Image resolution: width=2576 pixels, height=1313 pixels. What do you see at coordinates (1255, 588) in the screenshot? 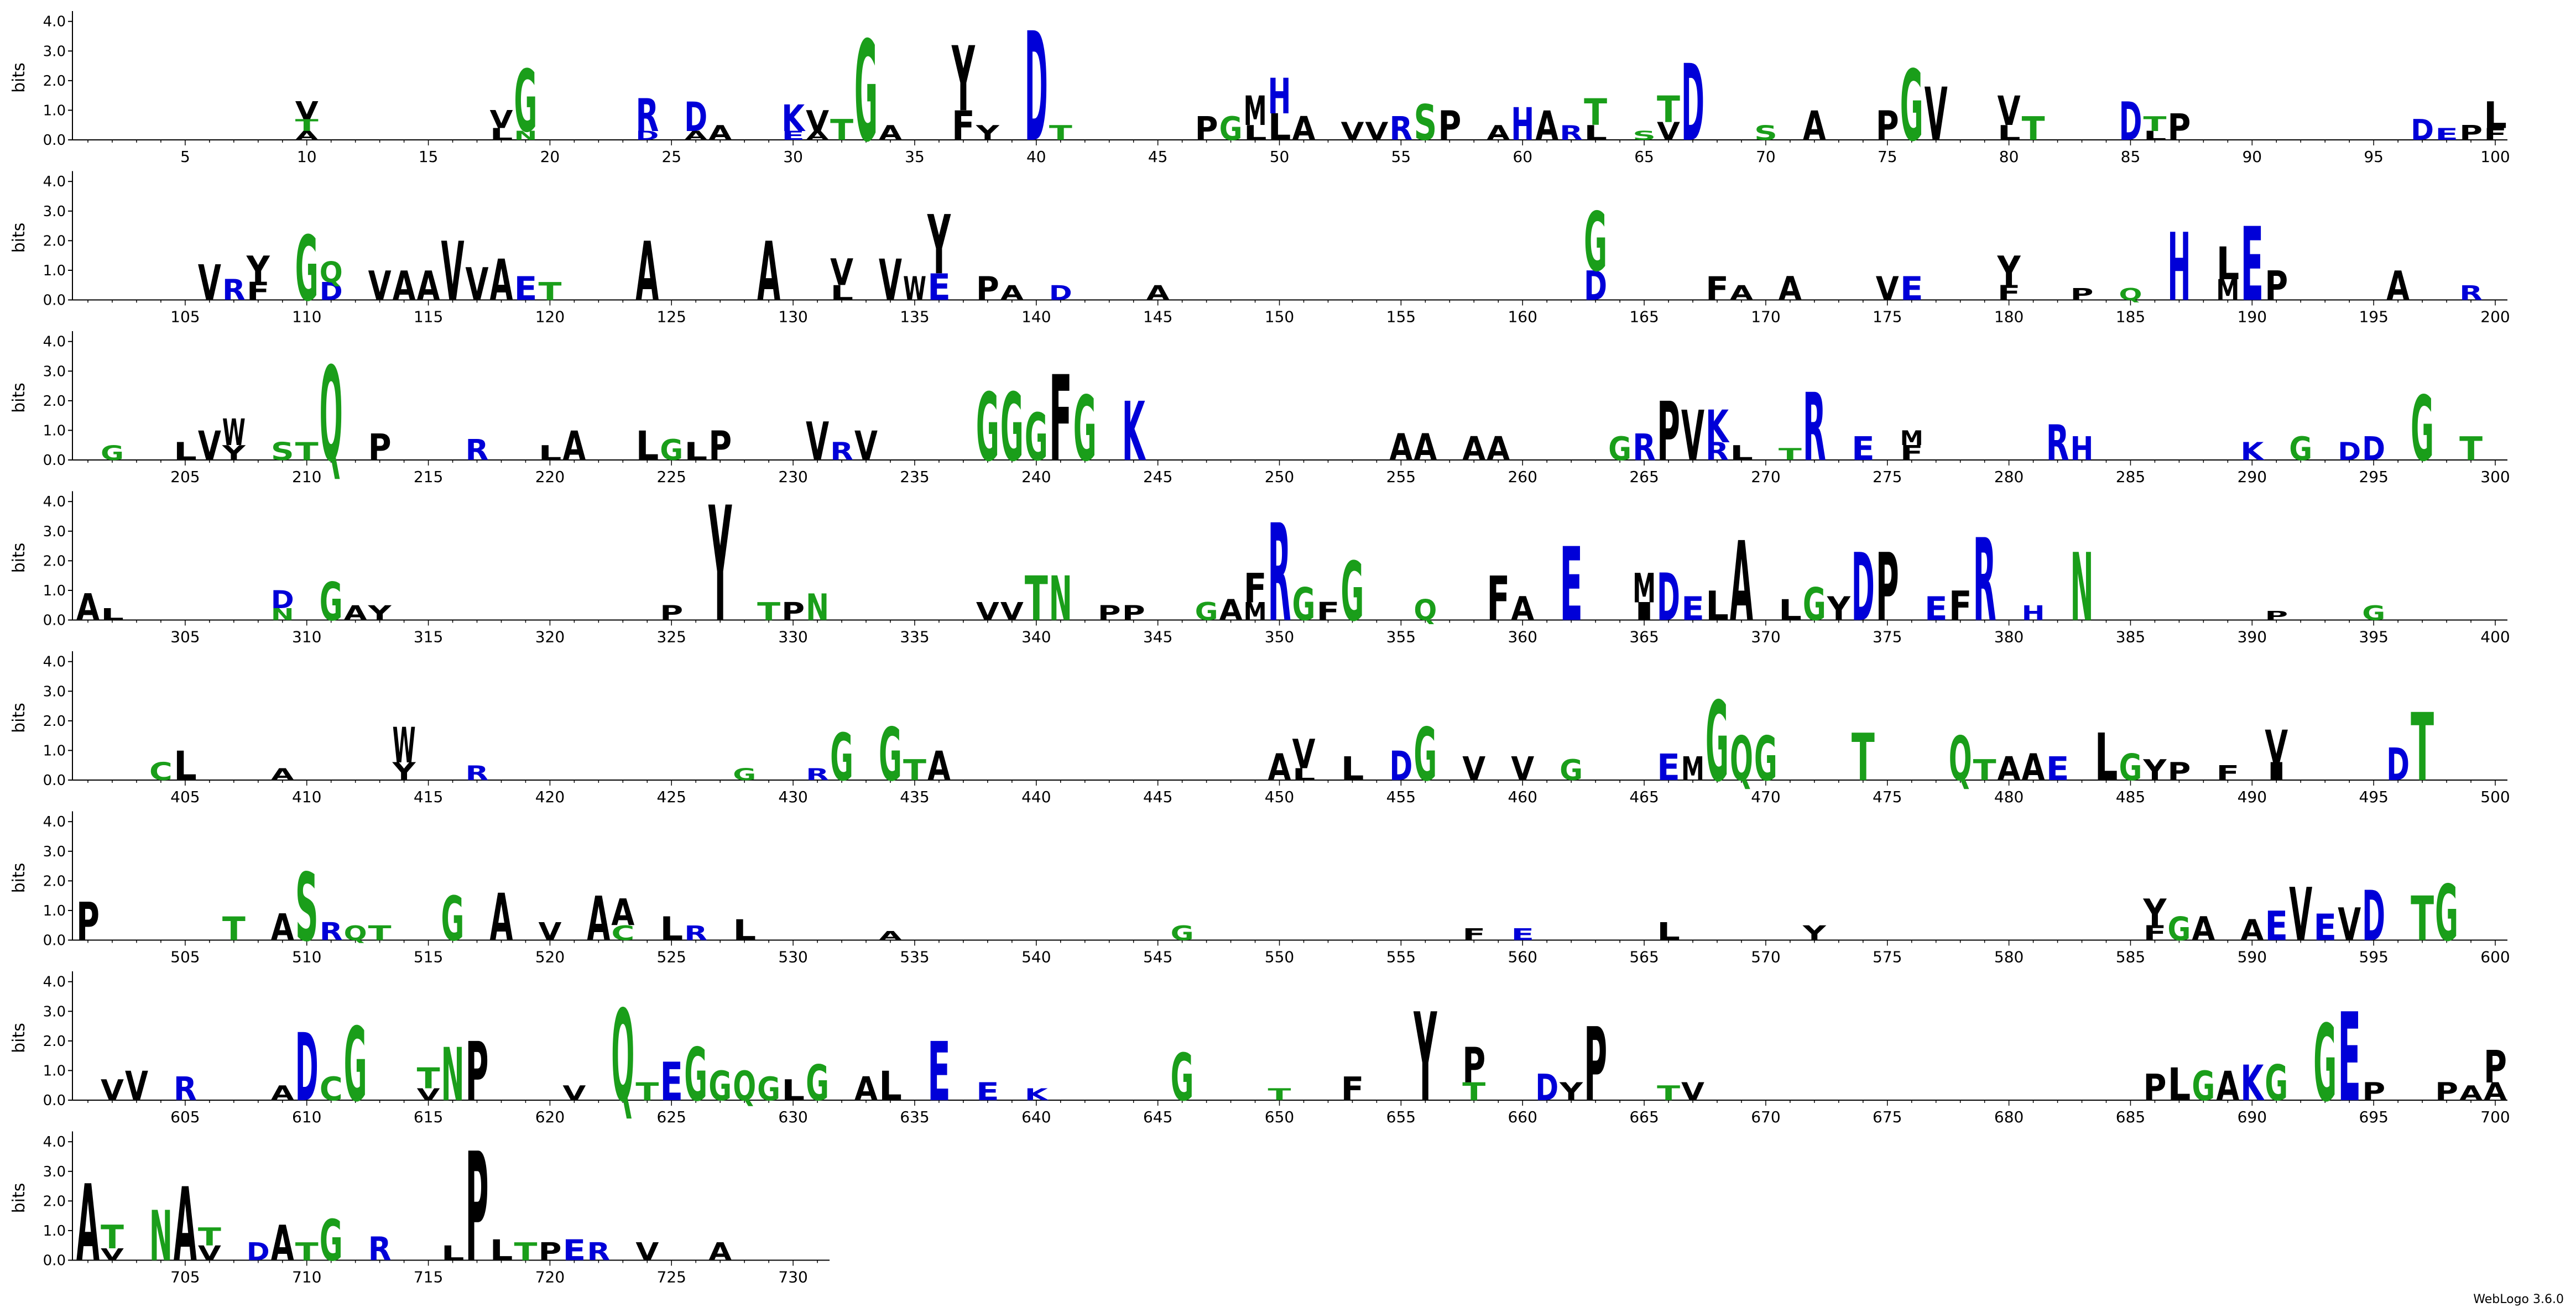
I see `residue-letter-349-F: F` at bounding box center [1255, 588].